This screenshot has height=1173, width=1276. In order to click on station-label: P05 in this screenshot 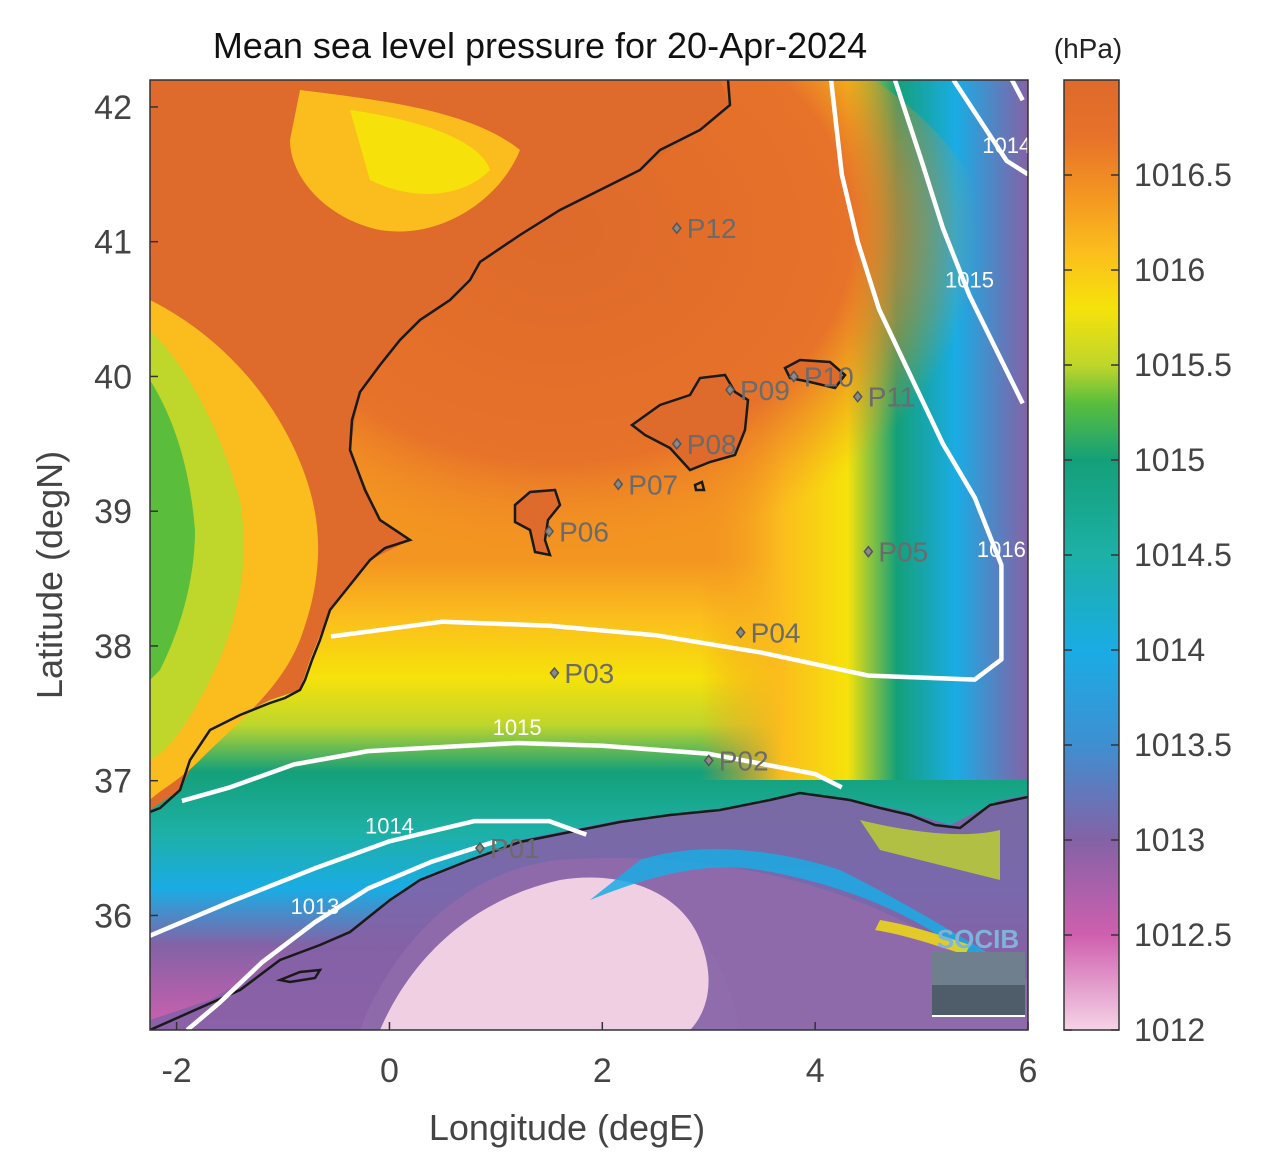, I will do `click(903, 552)`.